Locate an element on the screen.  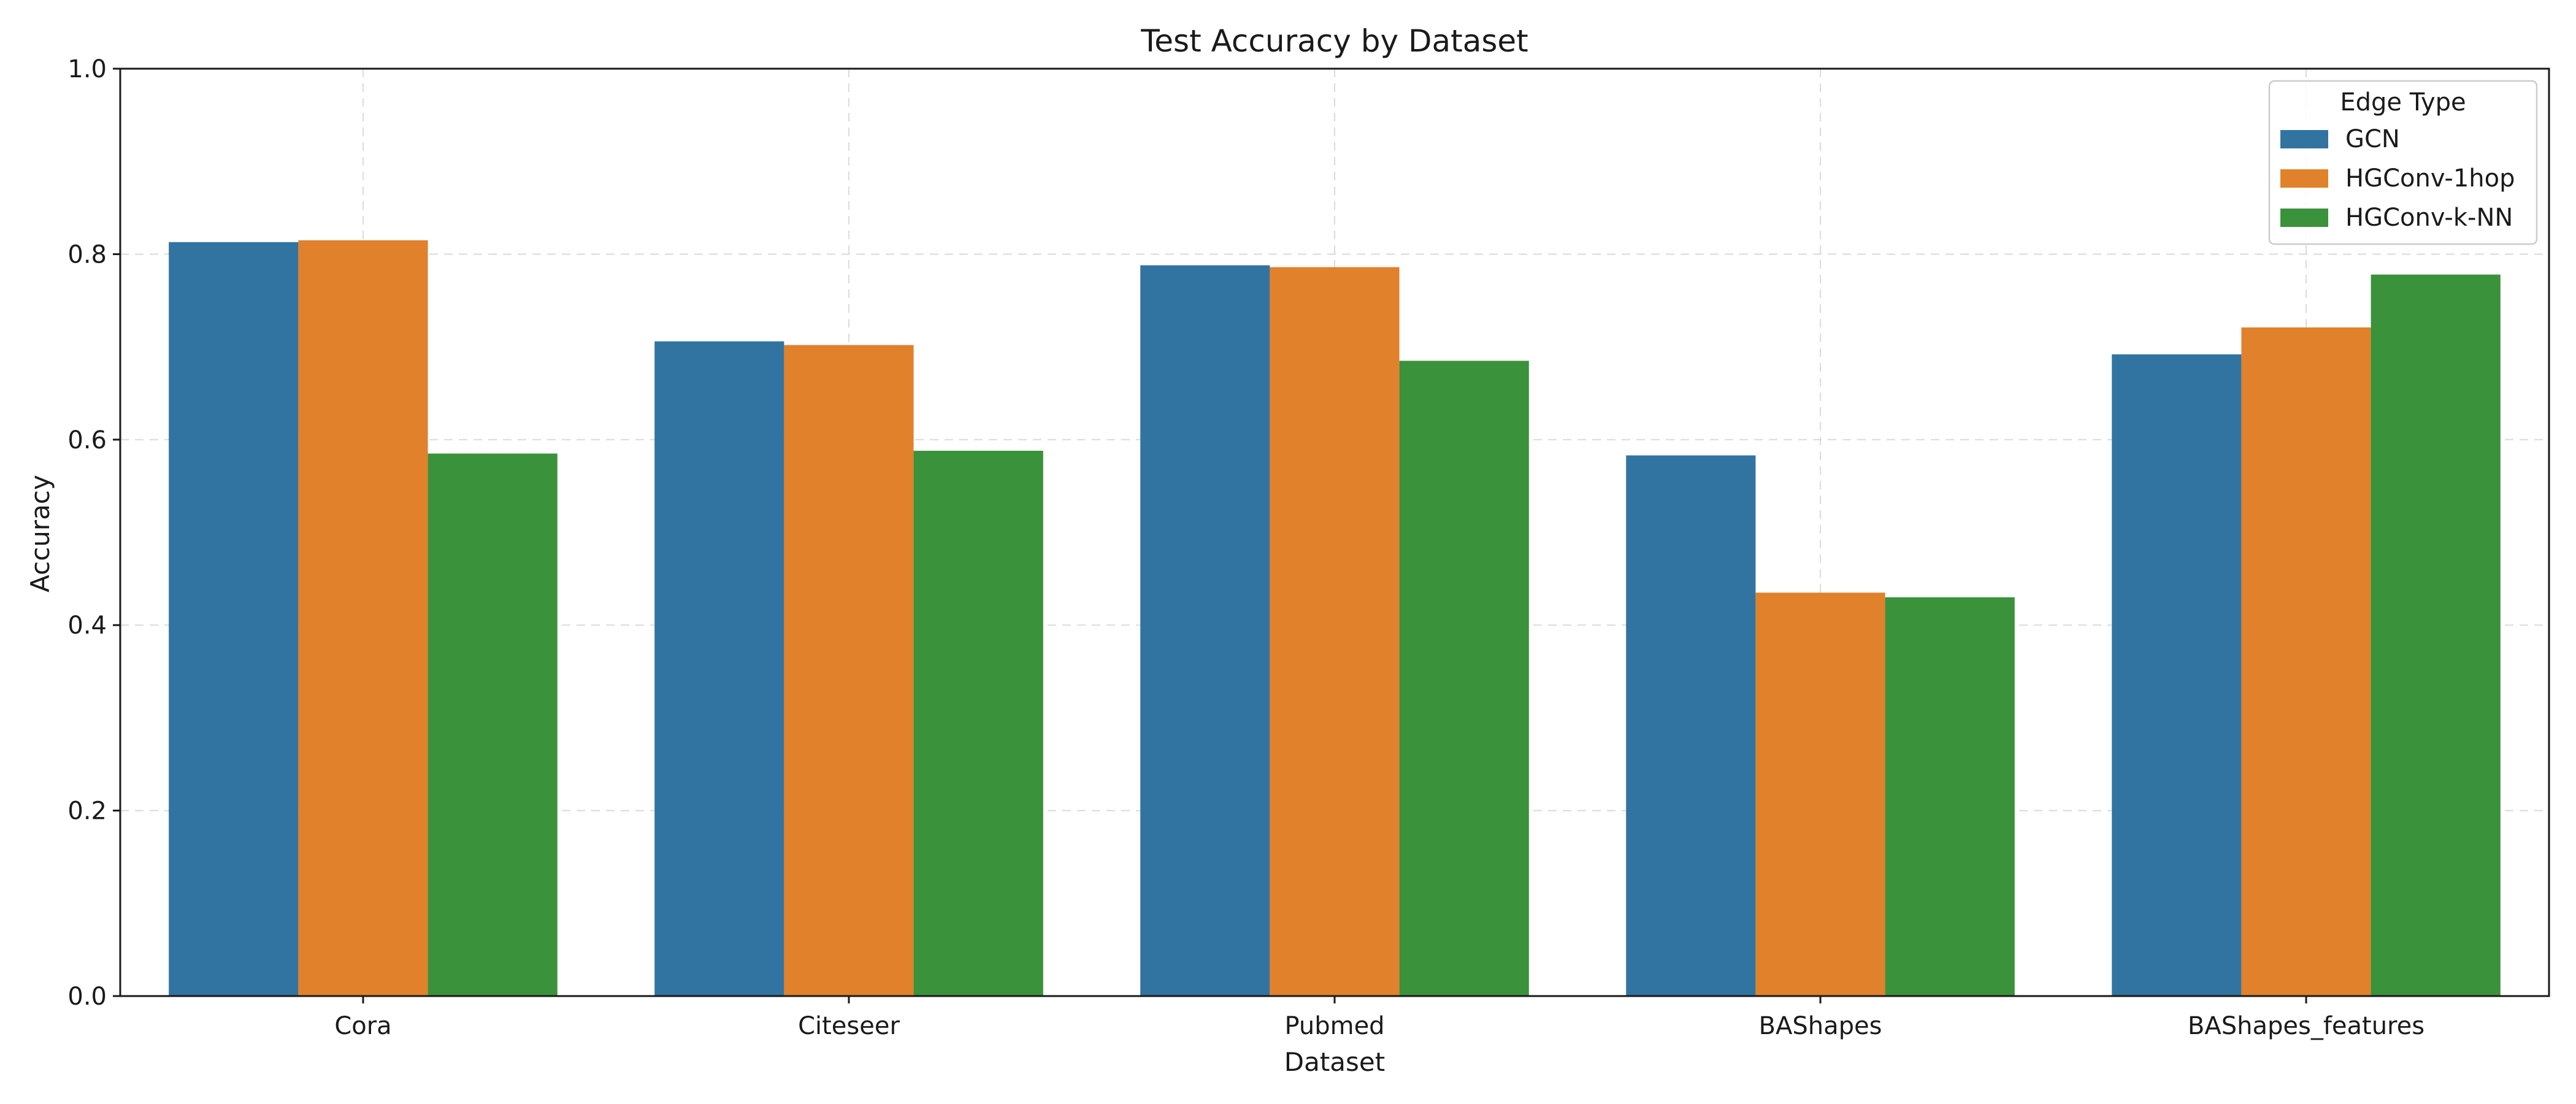
legend-frame is located at coordinates (2403, 162).